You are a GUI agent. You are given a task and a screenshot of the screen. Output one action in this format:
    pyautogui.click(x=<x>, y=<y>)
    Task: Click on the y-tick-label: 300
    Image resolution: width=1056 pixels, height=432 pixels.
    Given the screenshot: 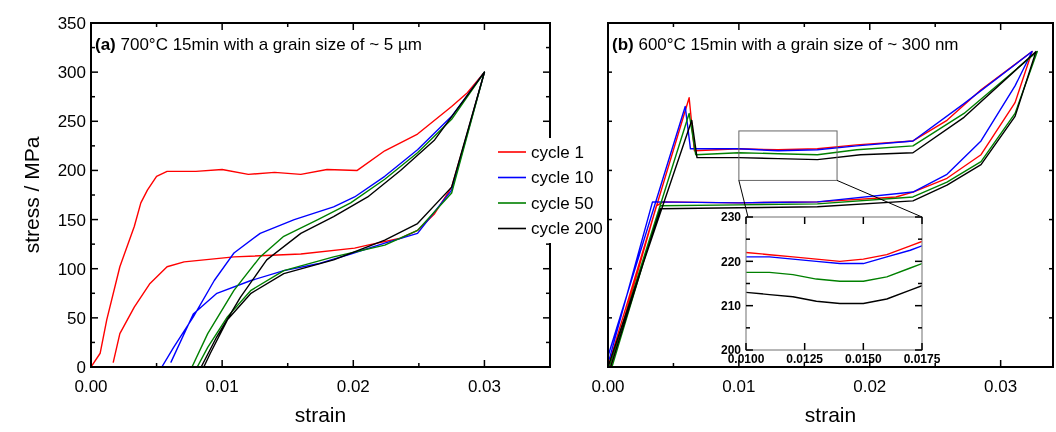 What is the action you would take?
    pyautogui.click(x=71, y=73)
    